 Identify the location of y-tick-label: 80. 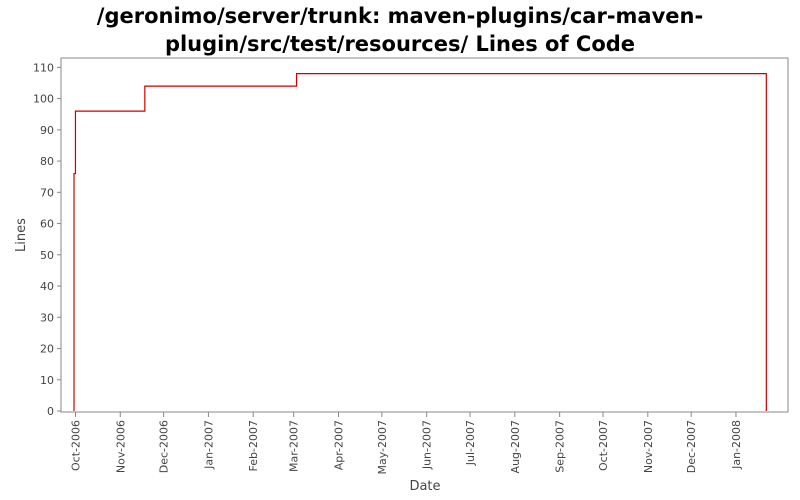
(47, 161).